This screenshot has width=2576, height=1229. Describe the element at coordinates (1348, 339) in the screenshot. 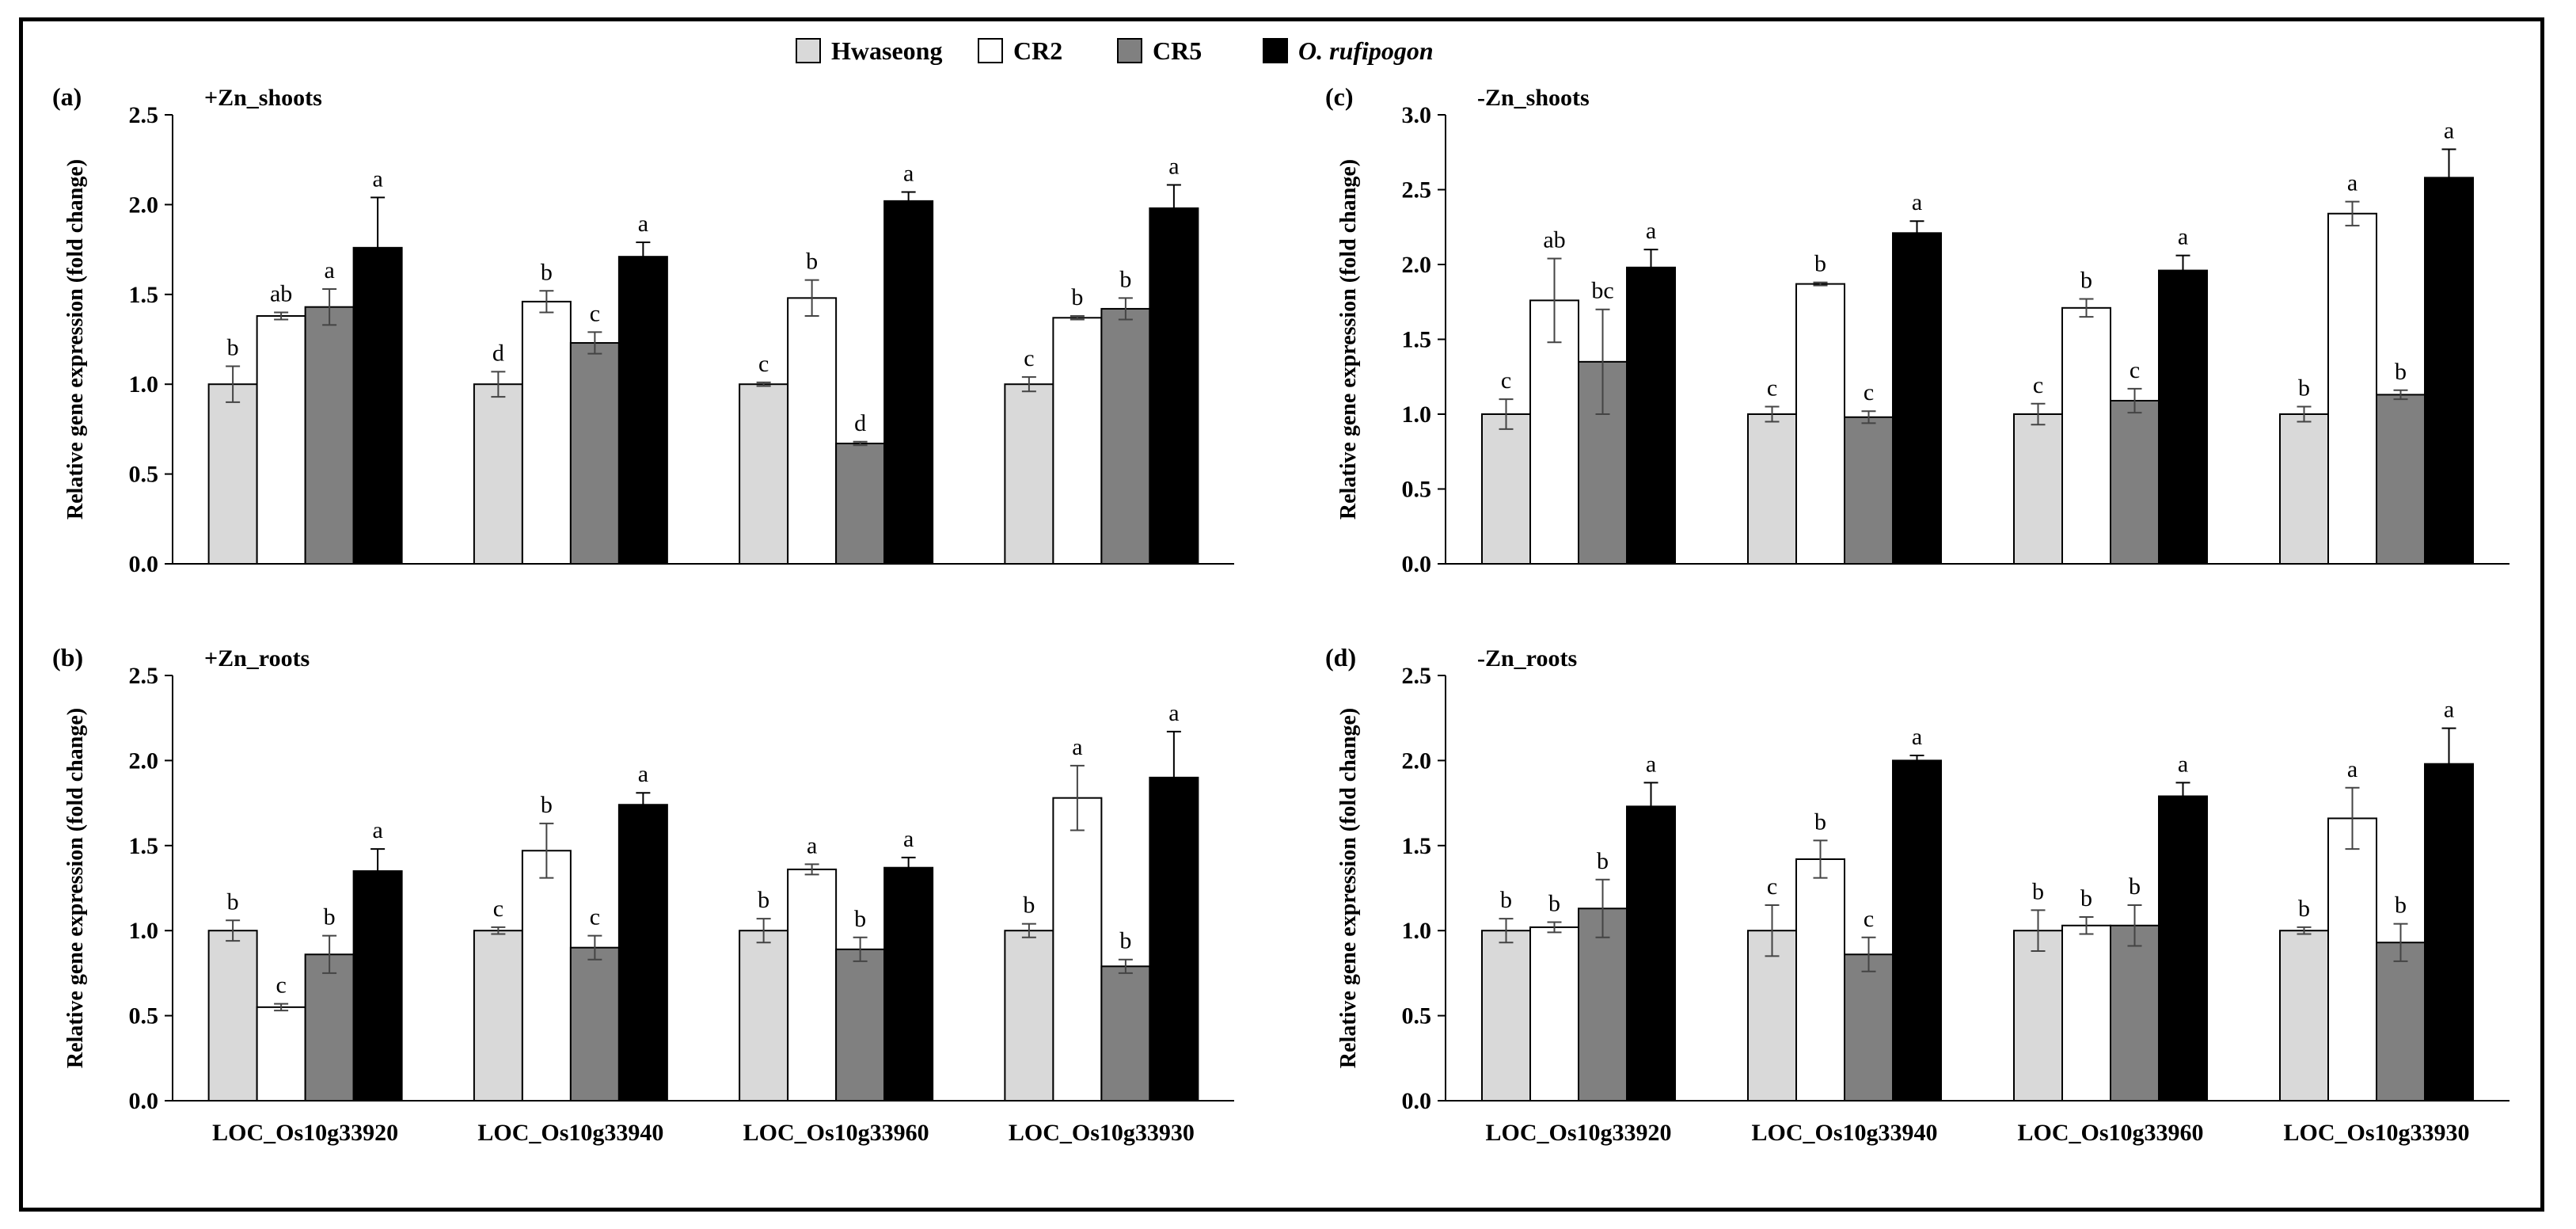

I see `y-axis-title: Relative gene expression (fold change)` at that location.